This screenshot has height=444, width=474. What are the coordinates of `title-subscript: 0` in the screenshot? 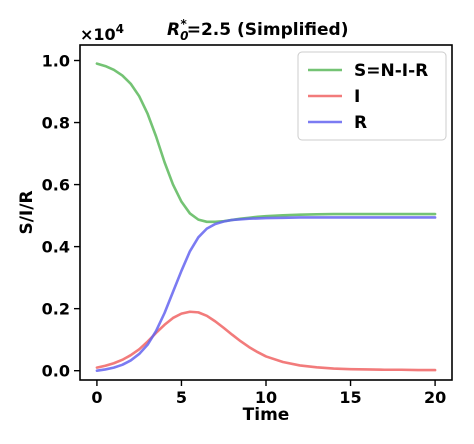 It's located at (184, 36).